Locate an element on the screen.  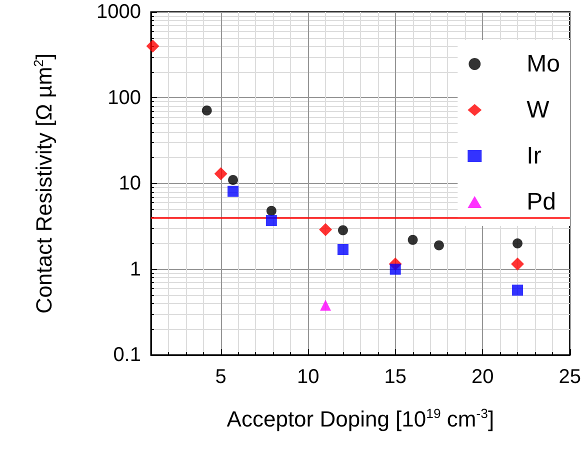
x-tick-label: 20 is located at coordinates (482, 377).